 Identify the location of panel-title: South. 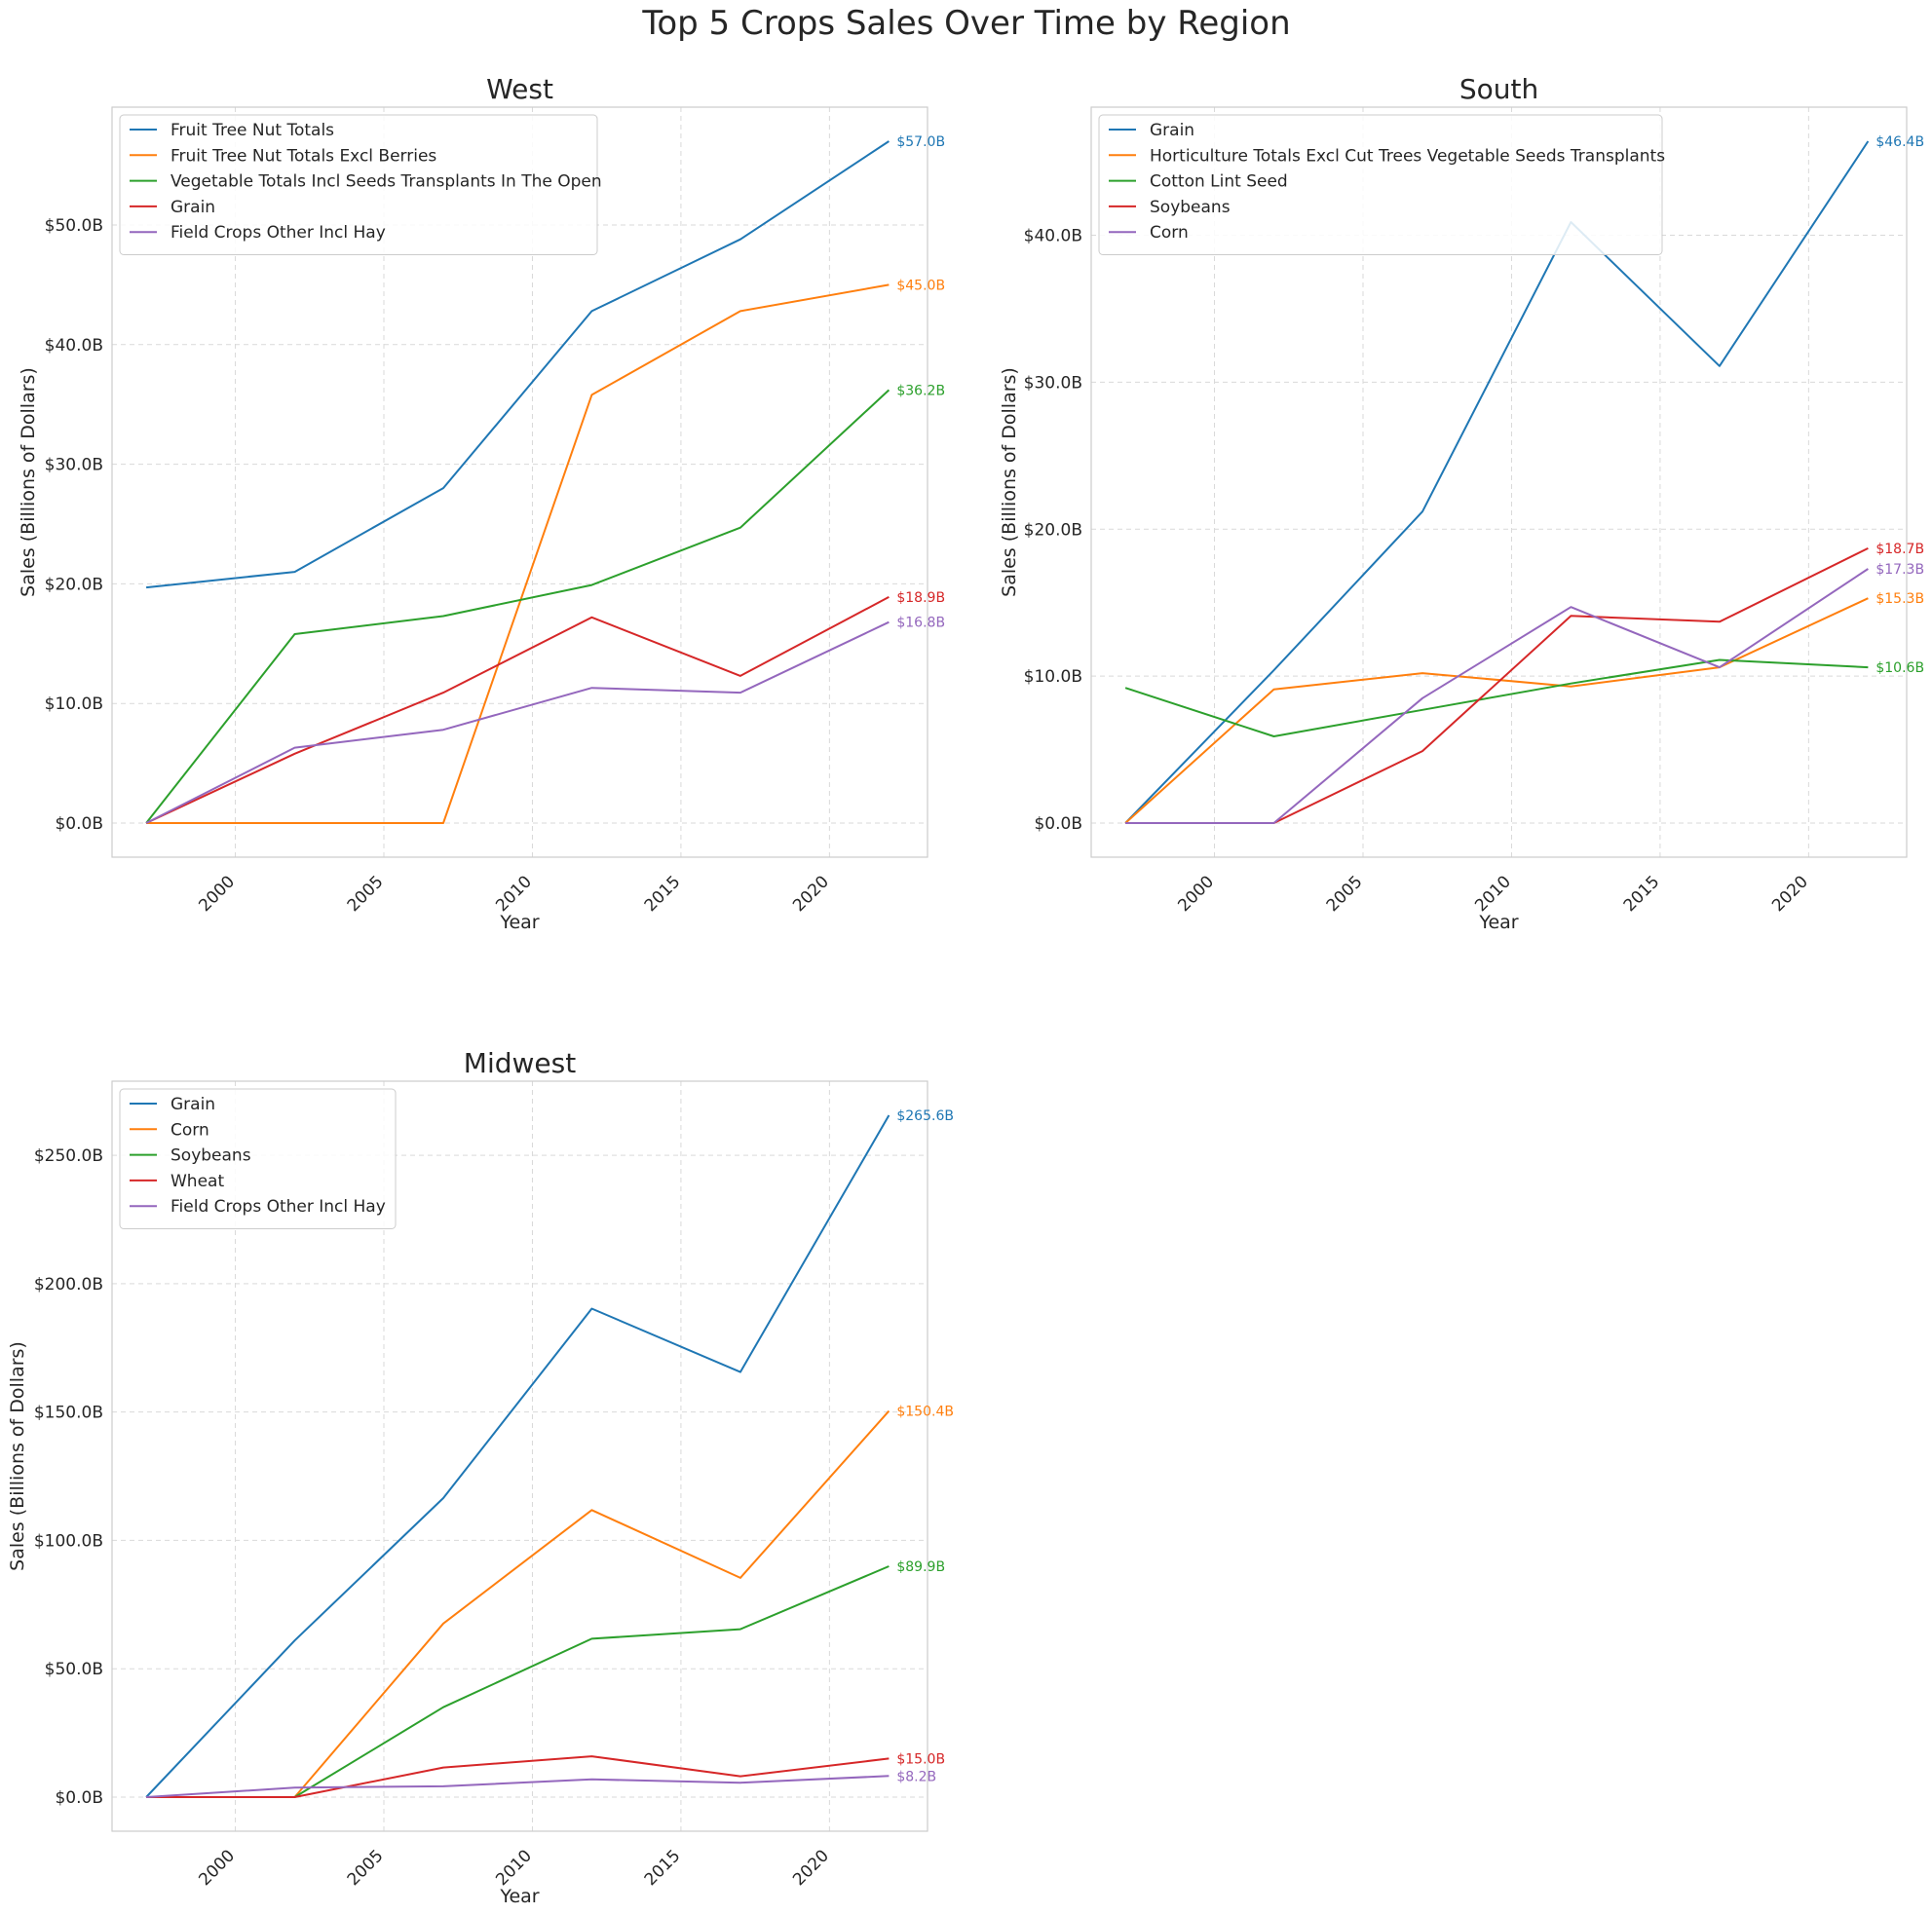
(1498, 89).